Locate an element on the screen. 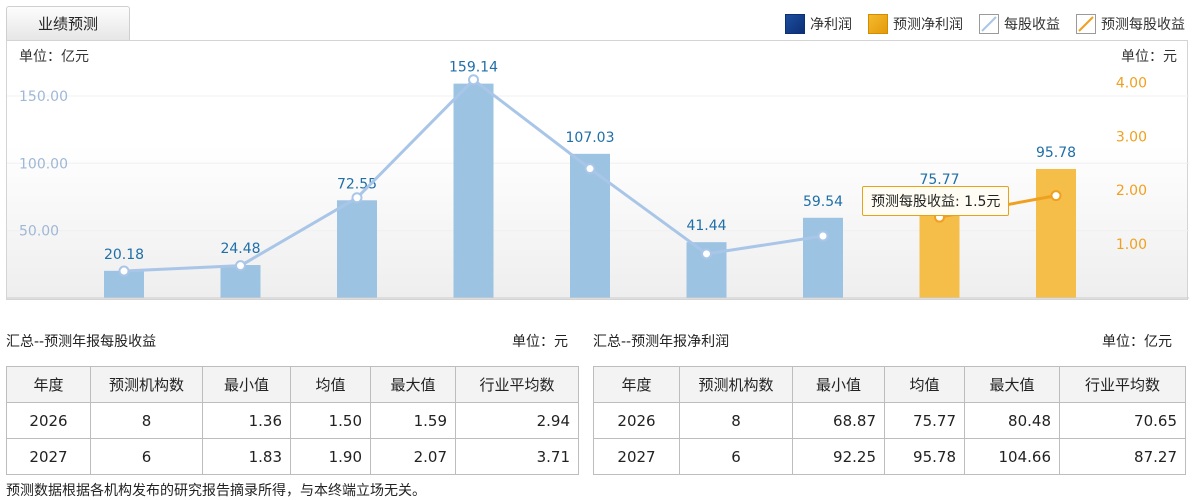  legend-label: 净利润 is located at coordinates (831, 25).